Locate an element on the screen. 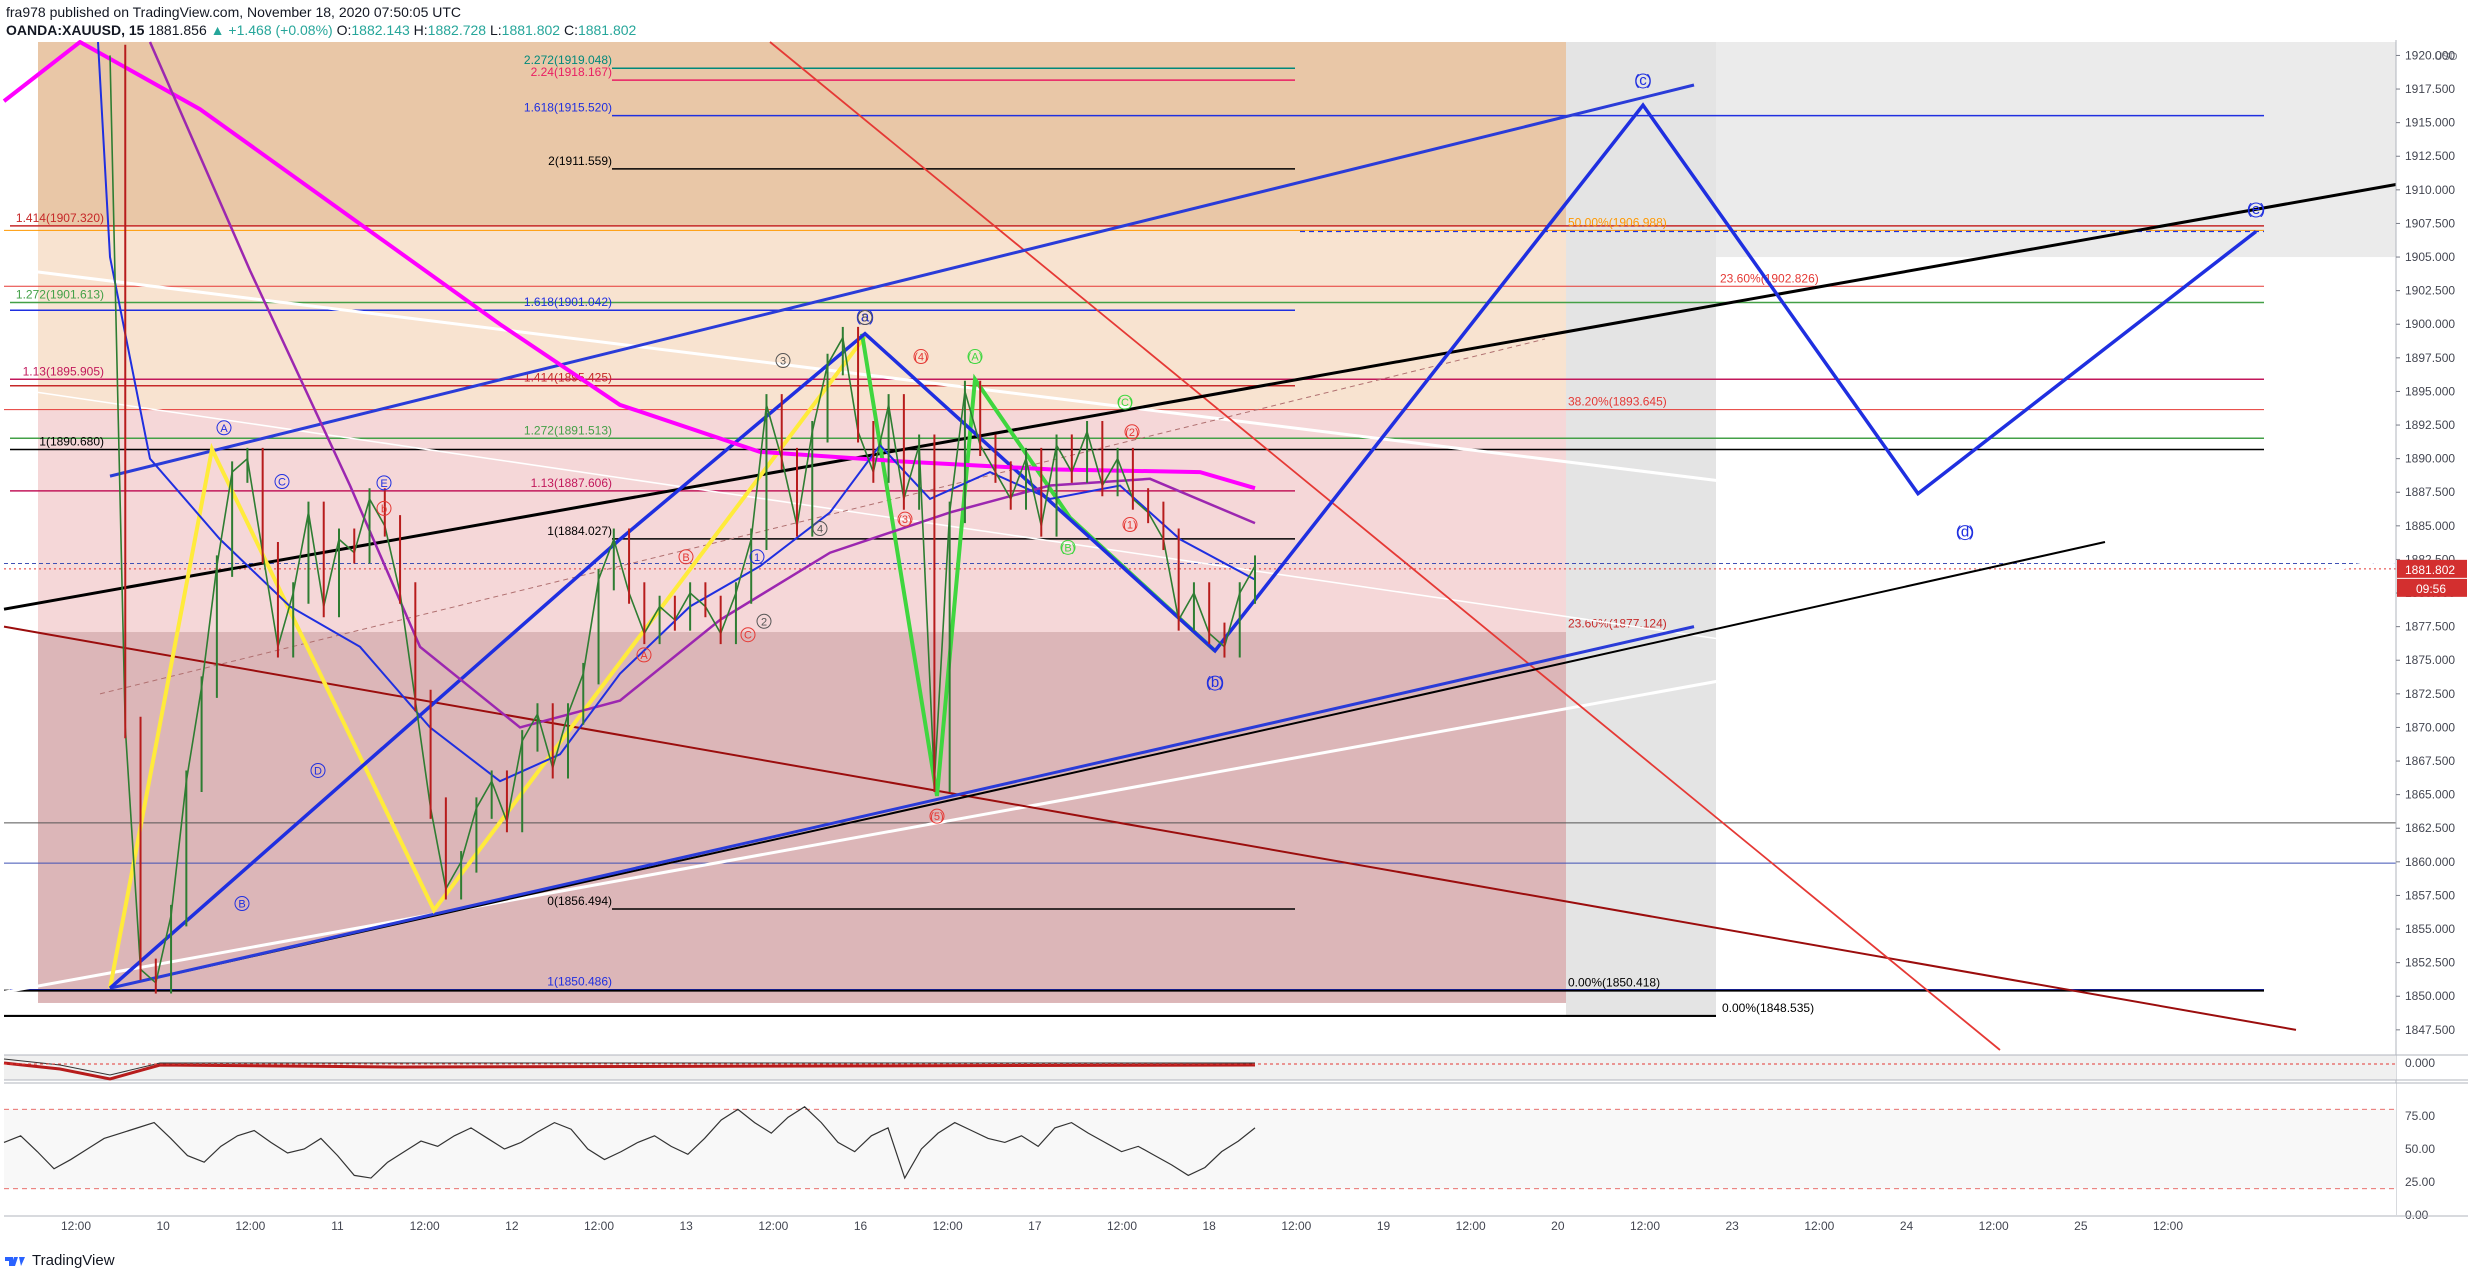 Image resolution: width=2468 pixels, height=1275 pixels. fib-right-label: 0.00%(1850.418) is located at coordinates (1614, 983).